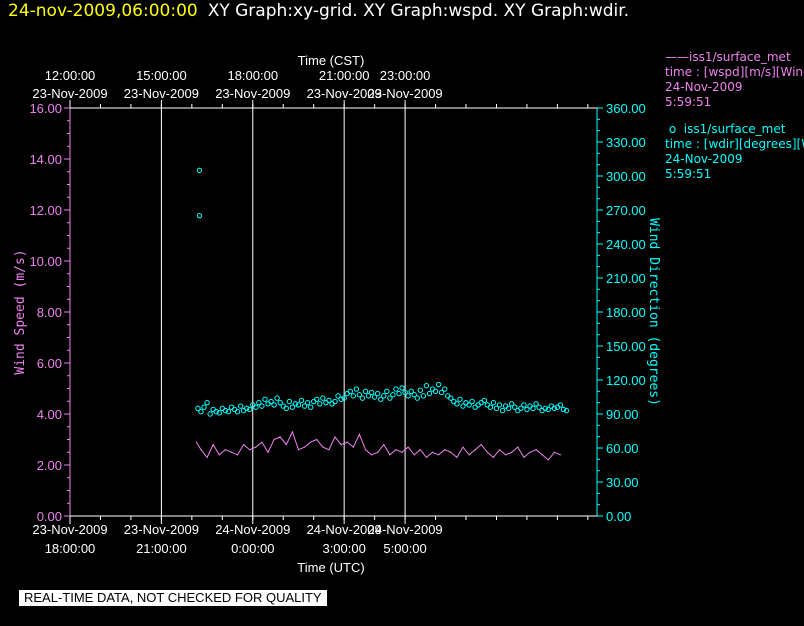 The image size is (804, 626). What do you see at coordinates (103, 11) in the screenshot?
I see `timestamp-label: 24-nov-2009,06:00:00` at bounding box center [103, 11].